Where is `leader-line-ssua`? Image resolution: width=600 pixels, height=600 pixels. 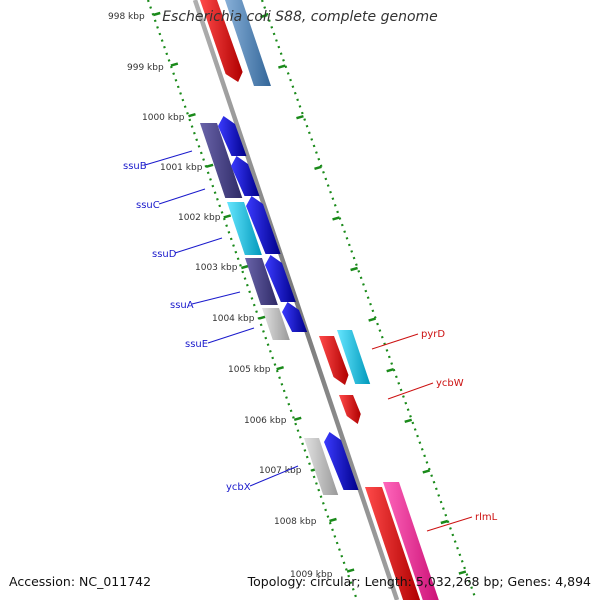 leader-line-ssua is located at coordinates (216, 298).